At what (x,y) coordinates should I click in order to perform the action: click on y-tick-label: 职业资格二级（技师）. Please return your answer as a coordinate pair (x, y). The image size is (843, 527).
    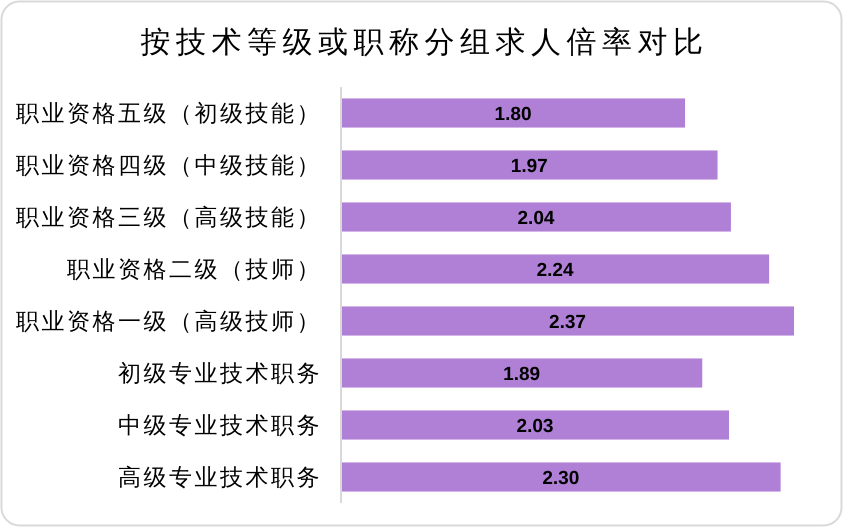
    Looking at the image, I should click on (194, 270).